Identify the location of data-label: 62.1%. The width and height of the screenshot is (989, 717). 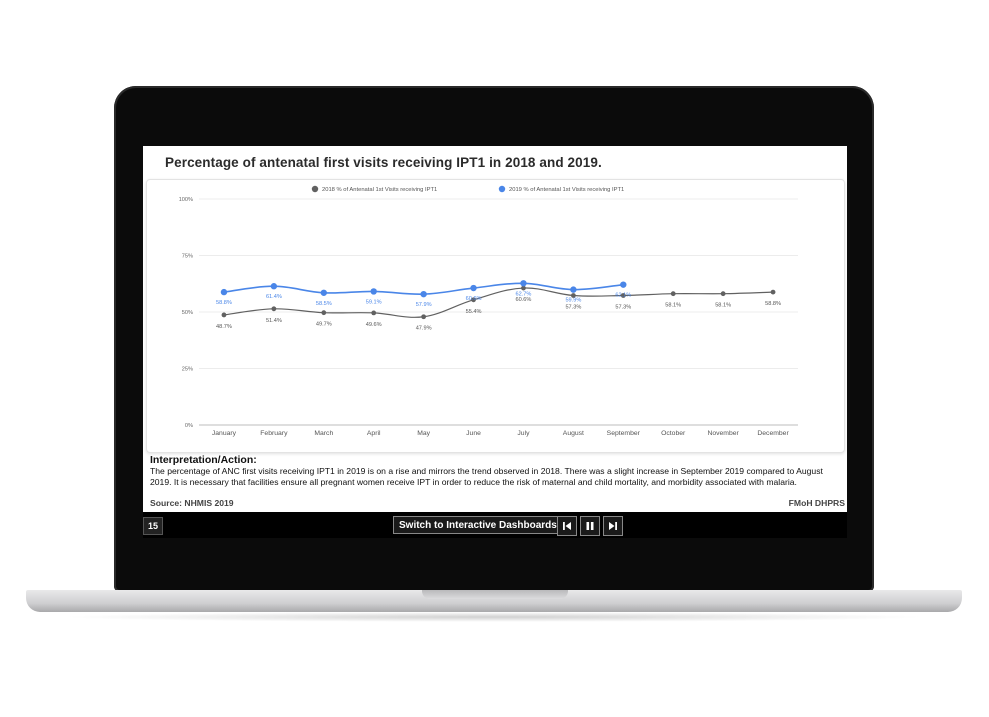
(623, 296).